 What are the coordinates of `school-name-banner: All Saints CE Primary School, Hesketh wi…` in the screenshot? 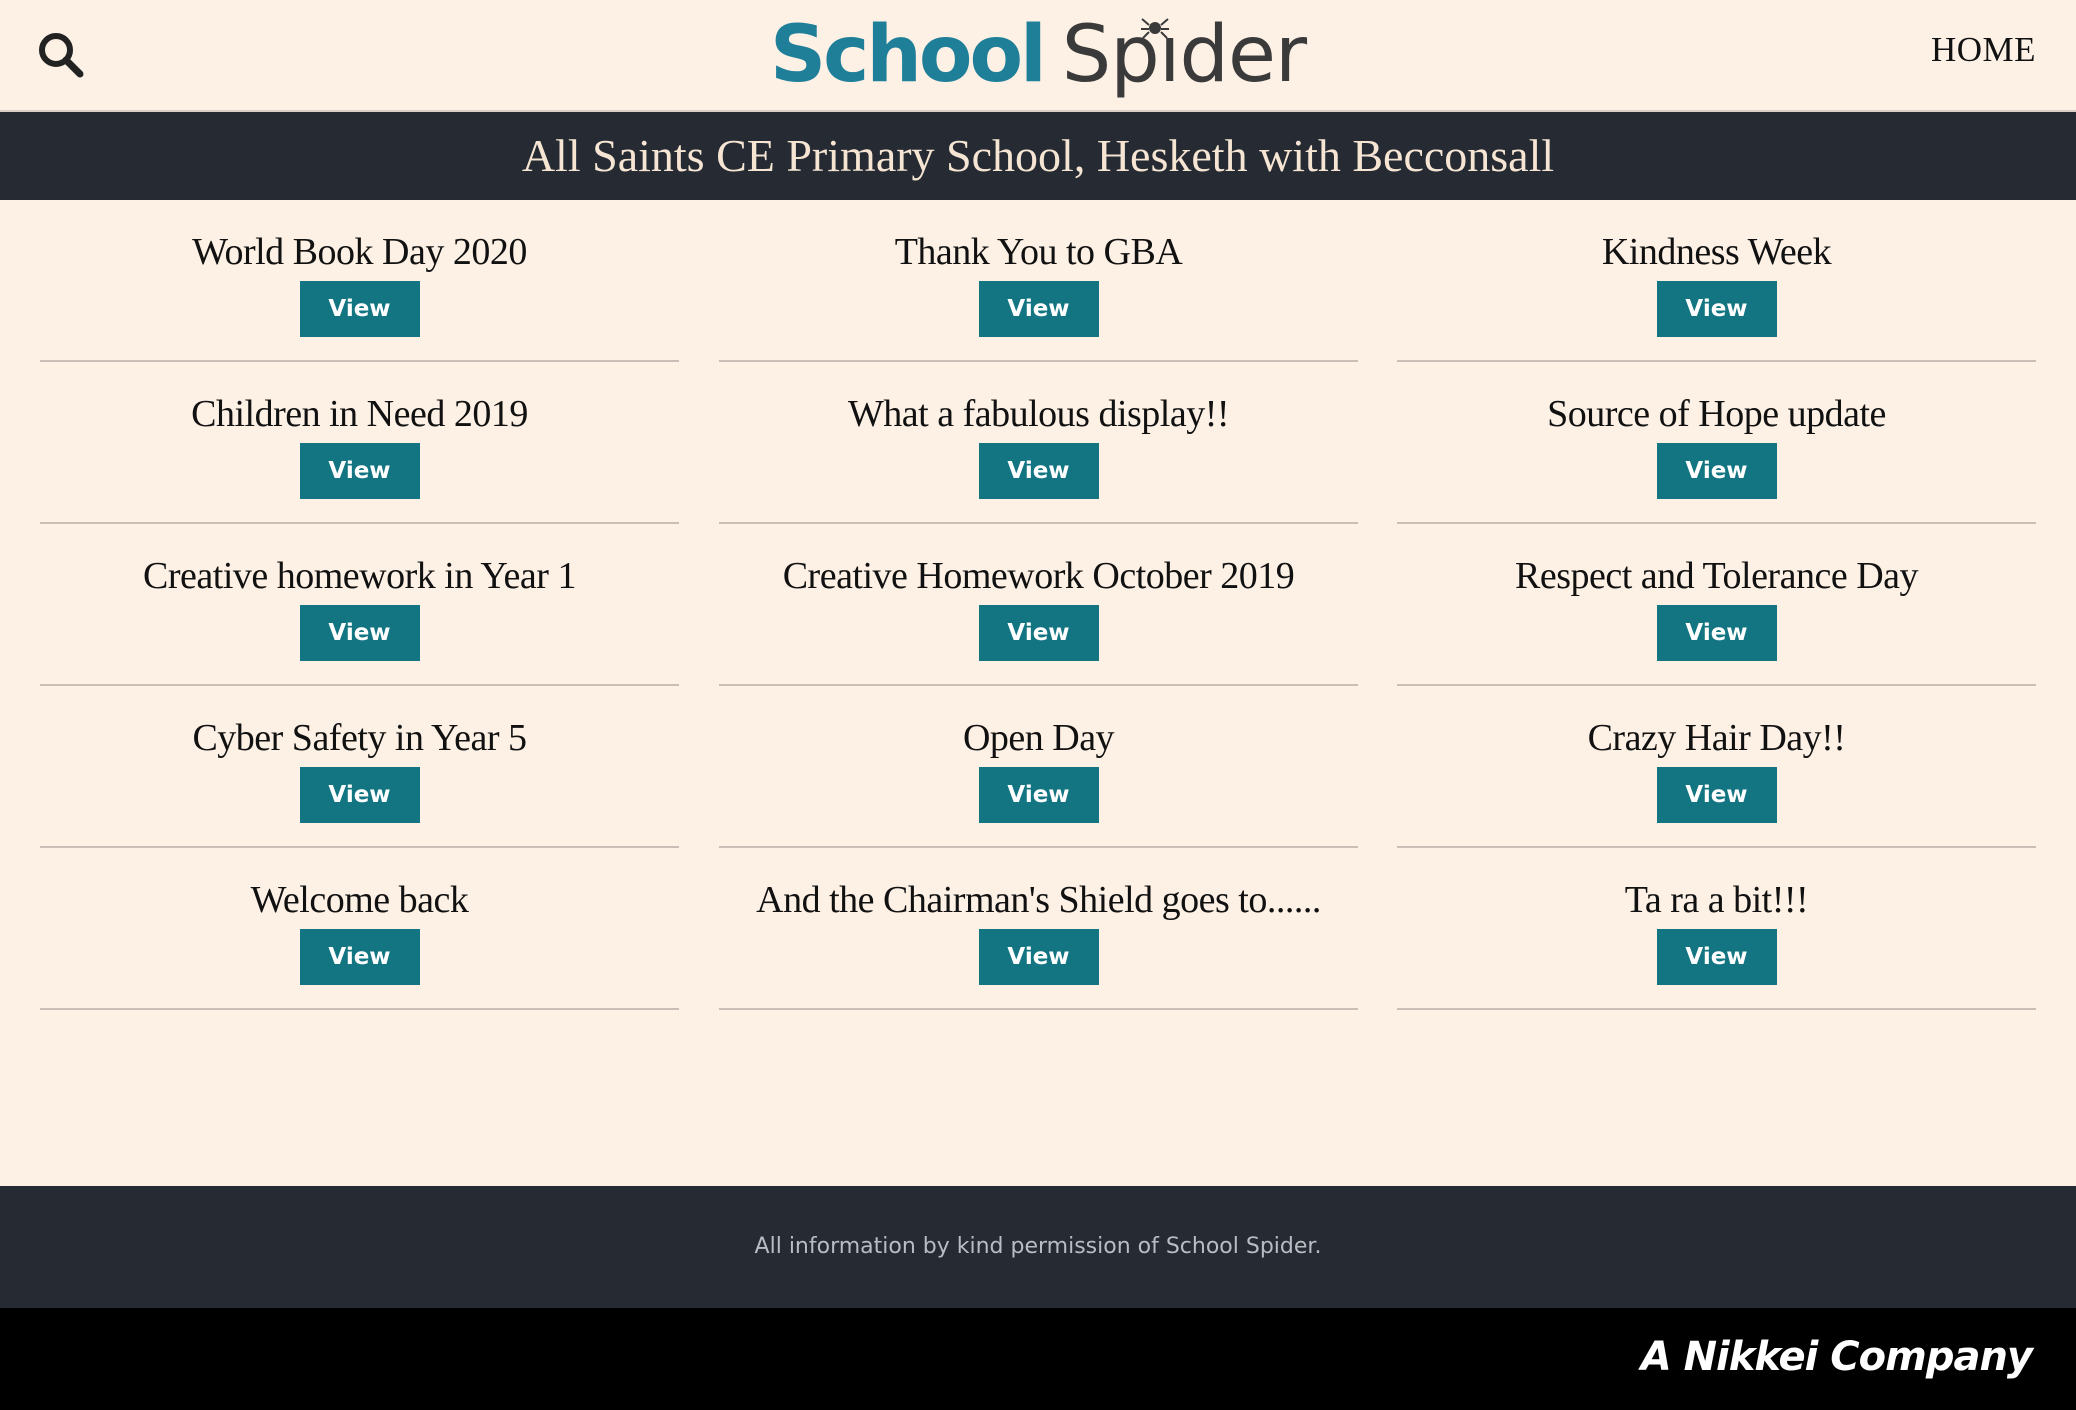 It's located at (1038, 156).